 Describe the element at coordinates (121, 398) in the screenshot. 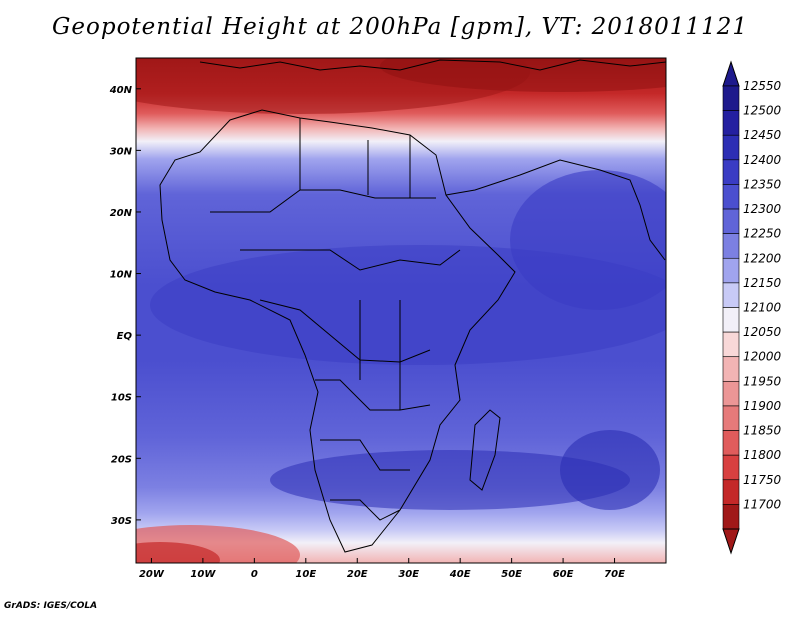

I see `lat-tick-label: 10S` at that location.